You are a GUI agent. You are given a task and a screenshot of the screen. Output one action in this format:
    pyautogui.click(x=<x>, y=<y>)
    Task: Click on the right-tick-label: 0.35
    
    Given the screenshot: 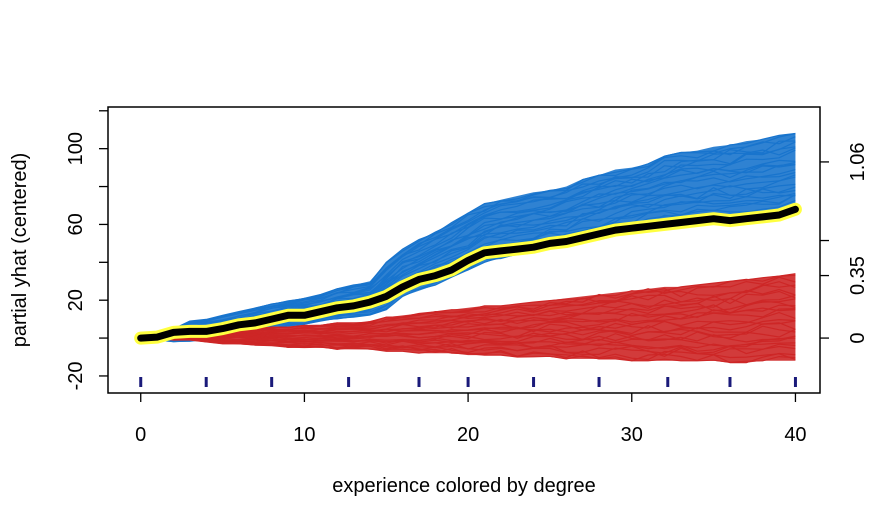 What is the action you would take?
    pyautogui.click(x=858, y=275)
    